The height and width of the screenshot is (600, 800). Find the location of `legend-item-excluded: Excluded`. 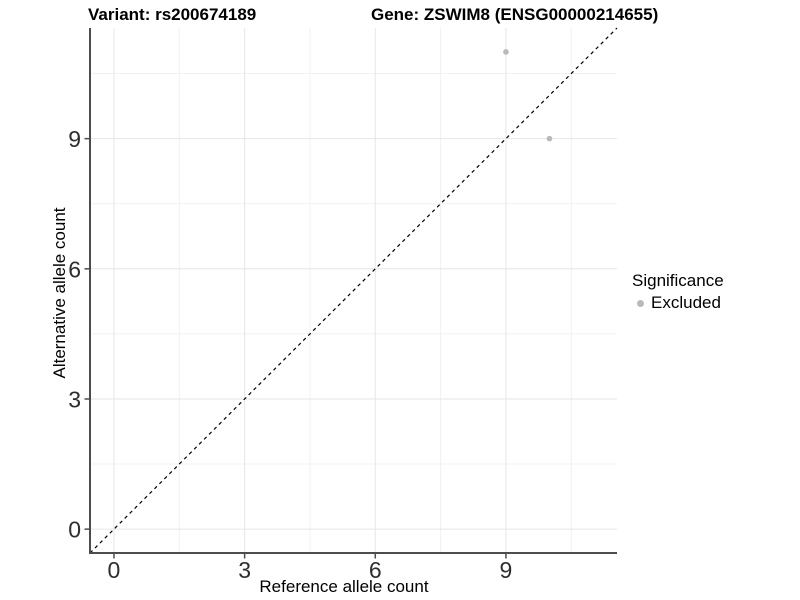

legend-item-excluded: Excluded is located at coordinates (678, 303).